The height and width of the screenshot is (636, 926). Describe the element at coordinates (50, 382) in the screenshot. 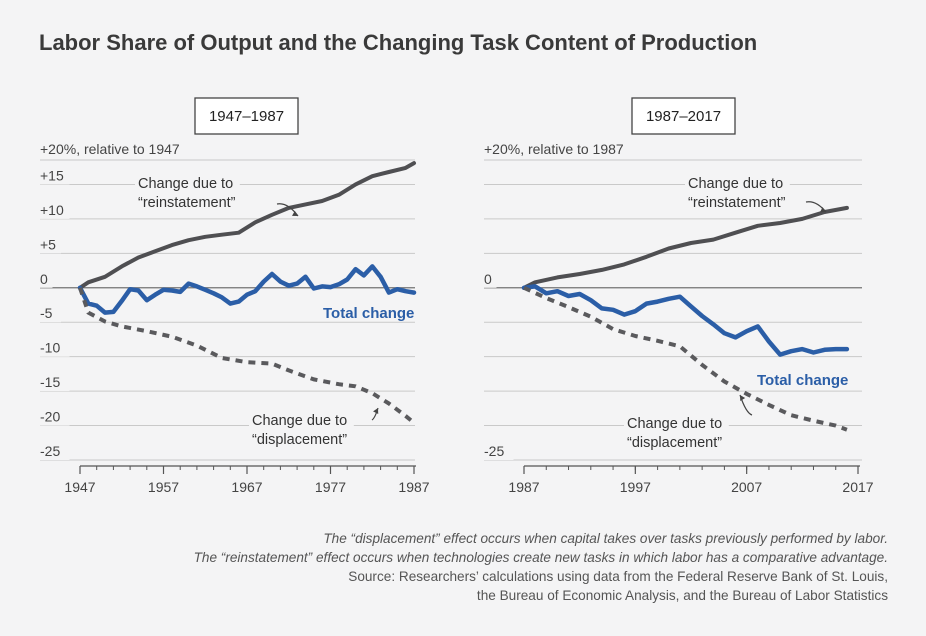

I see `y-tick-label: -15` at that location.